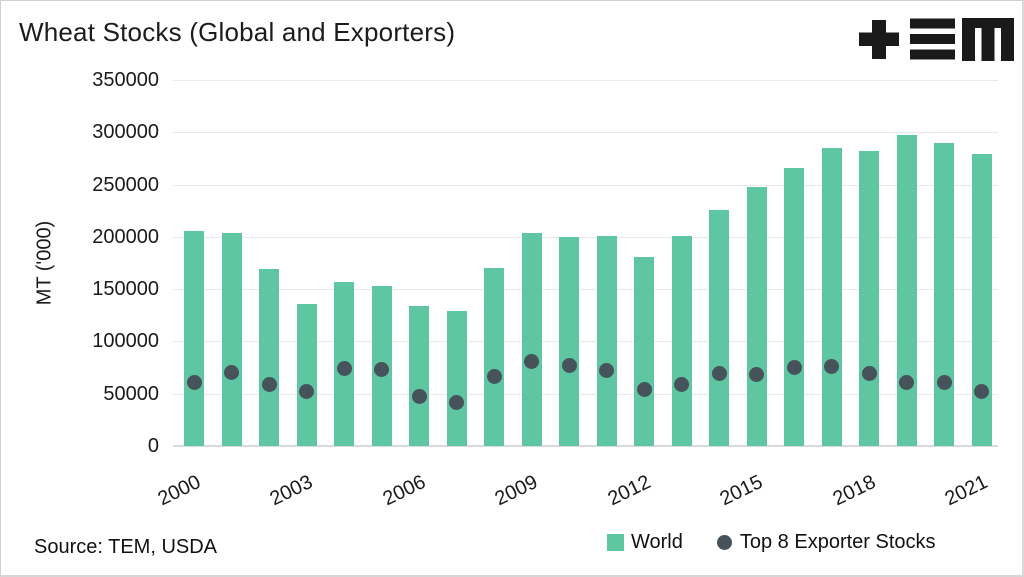 The image size is (1024, 577). I want to click on exporter-dot-2002, so click(269, 384).